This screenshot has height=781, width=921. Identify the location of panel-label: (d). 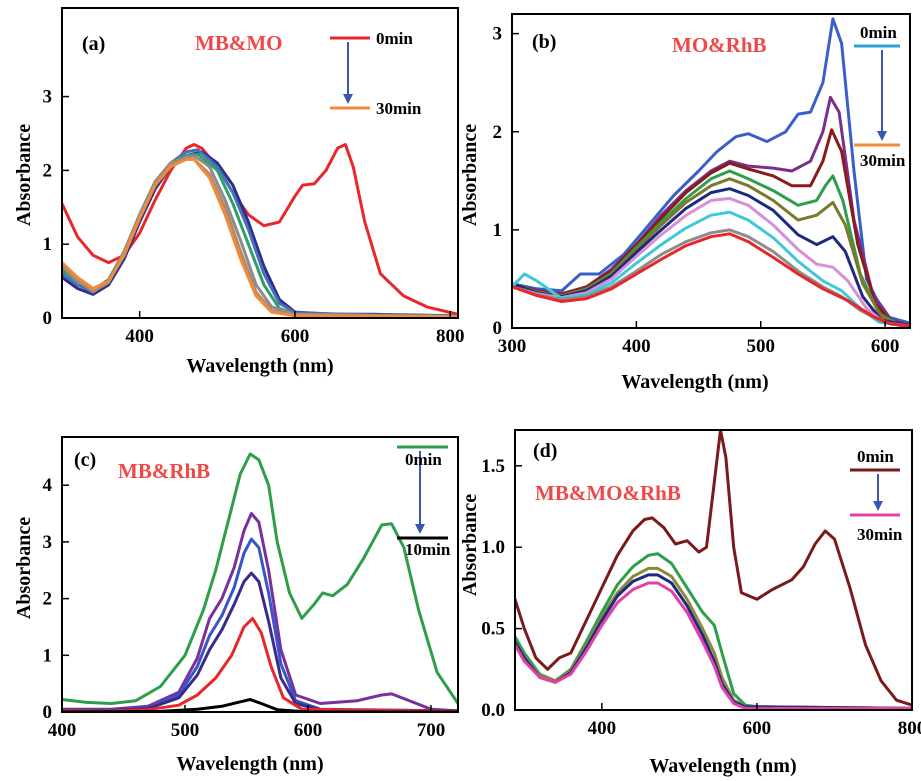
(545, 451).